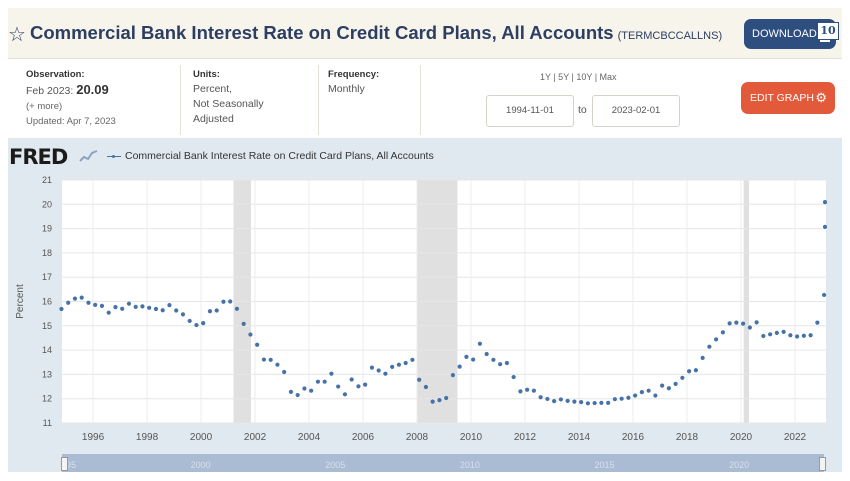 This screenshot has width=850, height=481. Describe the element at coordinates (114, 156) in the screenshot. I see `legend-marker` at that location.